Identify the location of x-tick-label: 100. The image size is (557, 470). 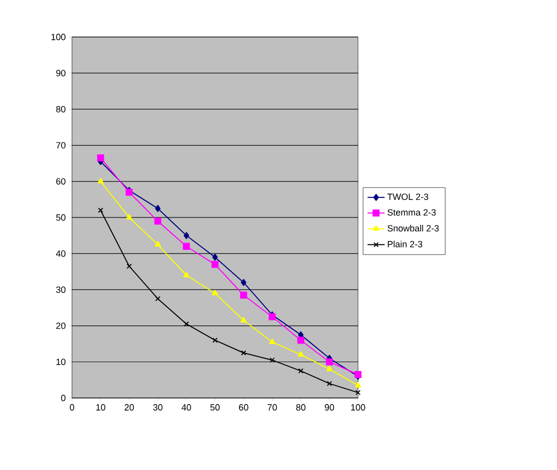
(358, 407).